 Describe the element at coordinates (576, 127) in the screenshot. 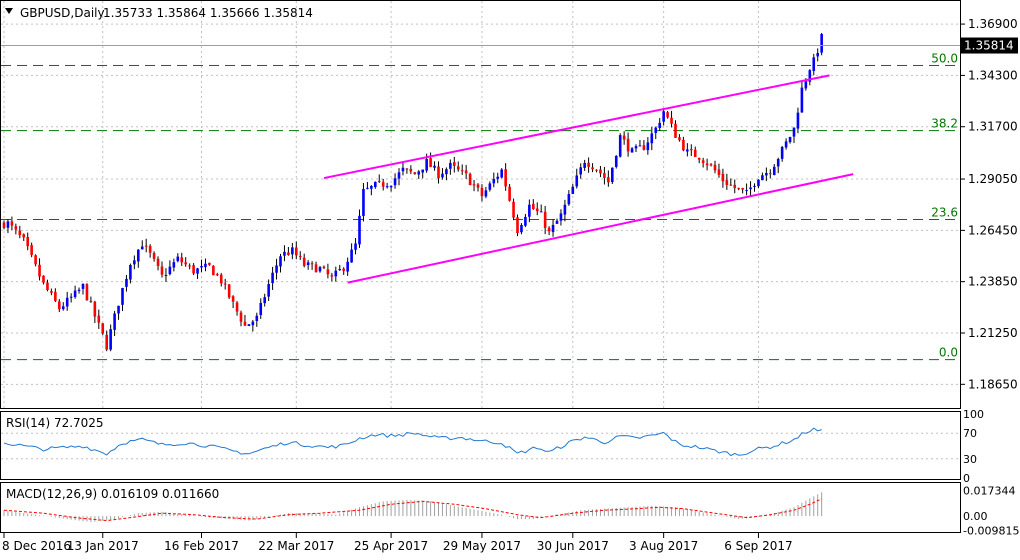

I see `channel-upper-line` at that location.